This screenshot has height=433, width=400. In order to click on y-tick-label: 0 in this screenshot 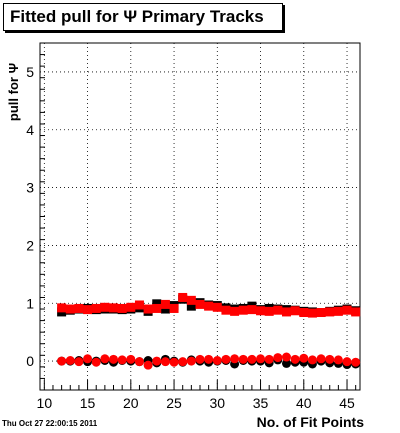, I will do `click(30, 361)`.